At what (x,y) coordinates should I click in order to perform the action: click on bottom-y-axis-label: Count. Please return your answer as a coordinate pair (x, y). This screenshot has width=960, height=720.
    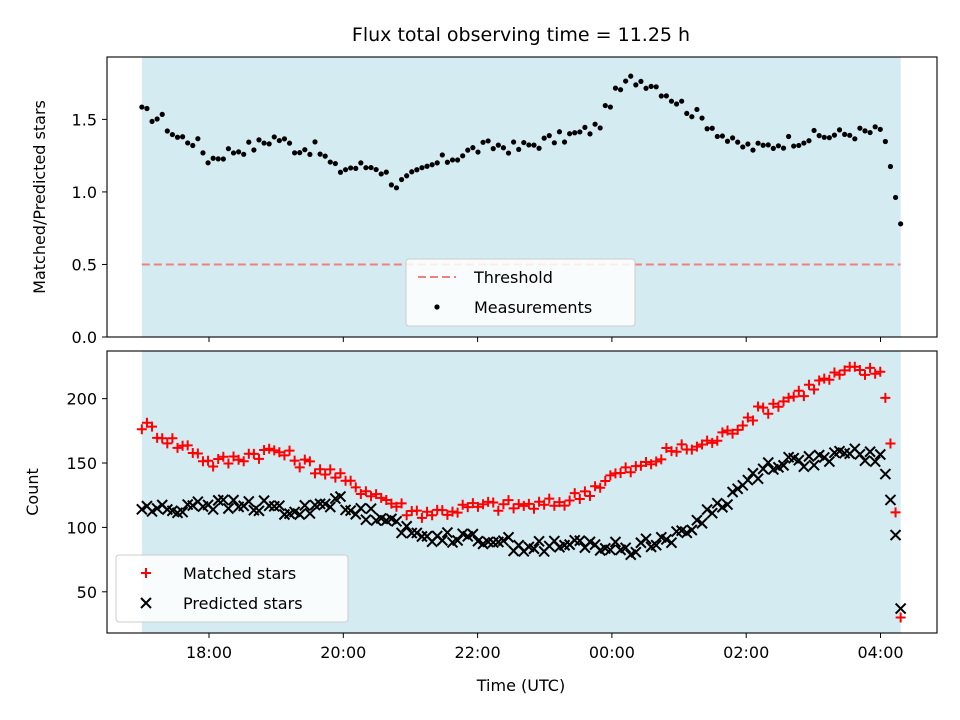
    Looking at the image, I should click on (32, 492).